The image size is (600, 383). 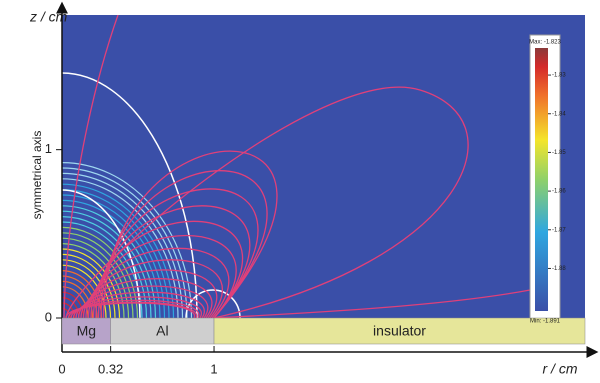 I want to click on colorbar, so click(x=541, y=179).